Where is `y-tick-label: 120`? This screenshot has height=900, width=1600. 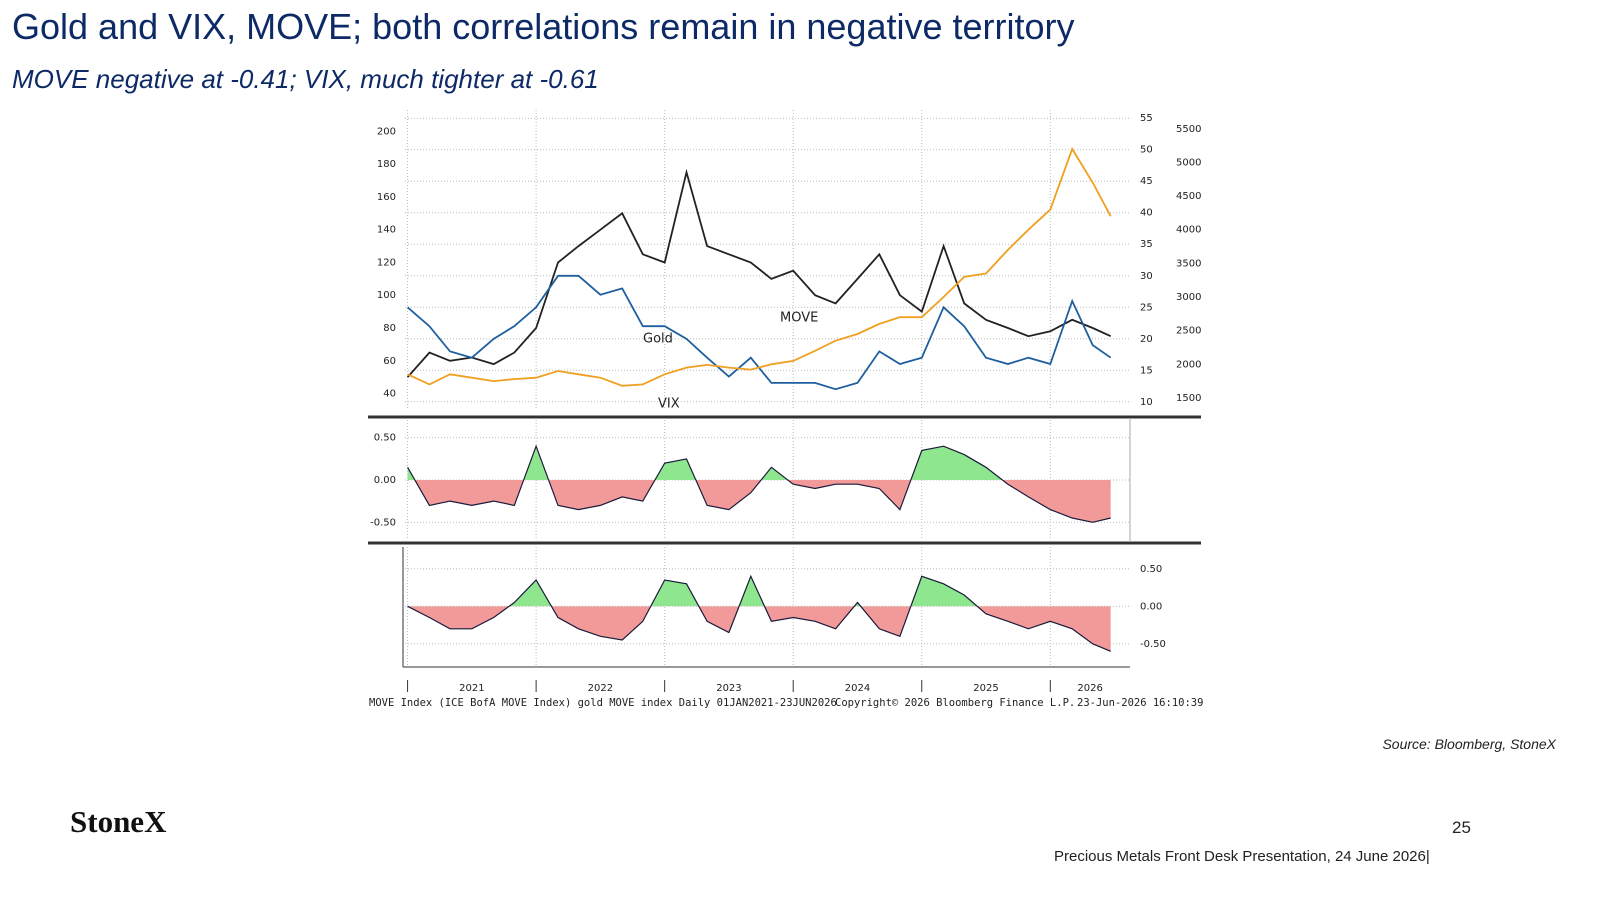
y-tick-label: 120 is located at coordinates (386, 262).